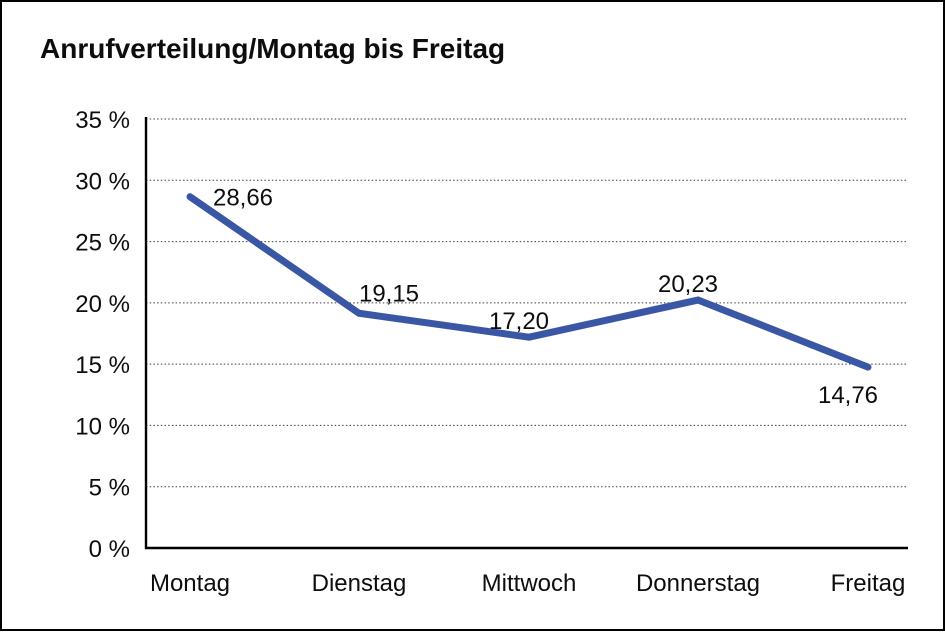  What do you see at coordinates (190, 583) in the screenshot?
I see `x-tick-label: Montag` at bounding box center [190, 583].